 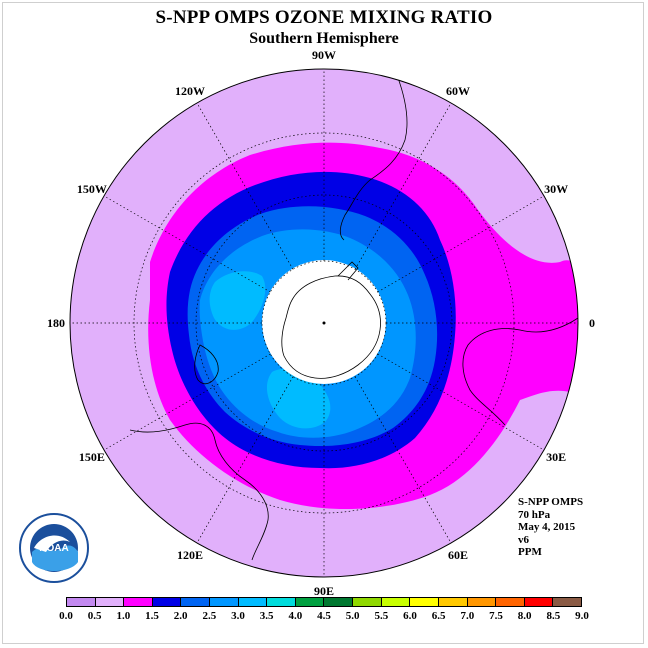 I want to click on colorbar-tick-label: 3.5, so click(x=266, y=616).